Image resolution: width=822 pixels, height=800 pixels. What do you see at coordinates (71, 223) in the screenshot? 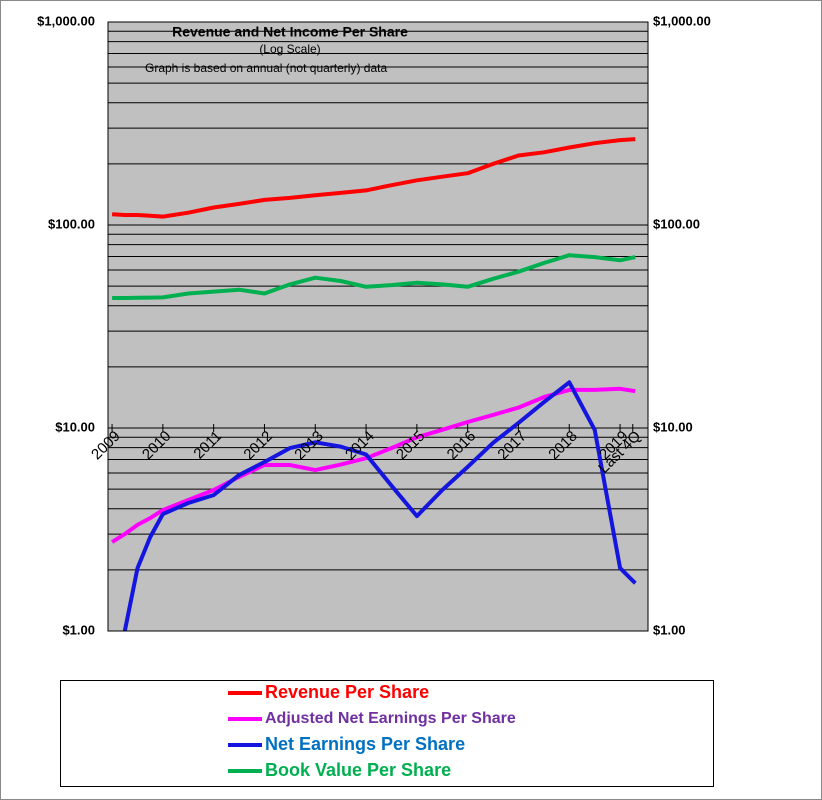
I see `y-tick-label: $100.00` at bounding box center [71, 223].